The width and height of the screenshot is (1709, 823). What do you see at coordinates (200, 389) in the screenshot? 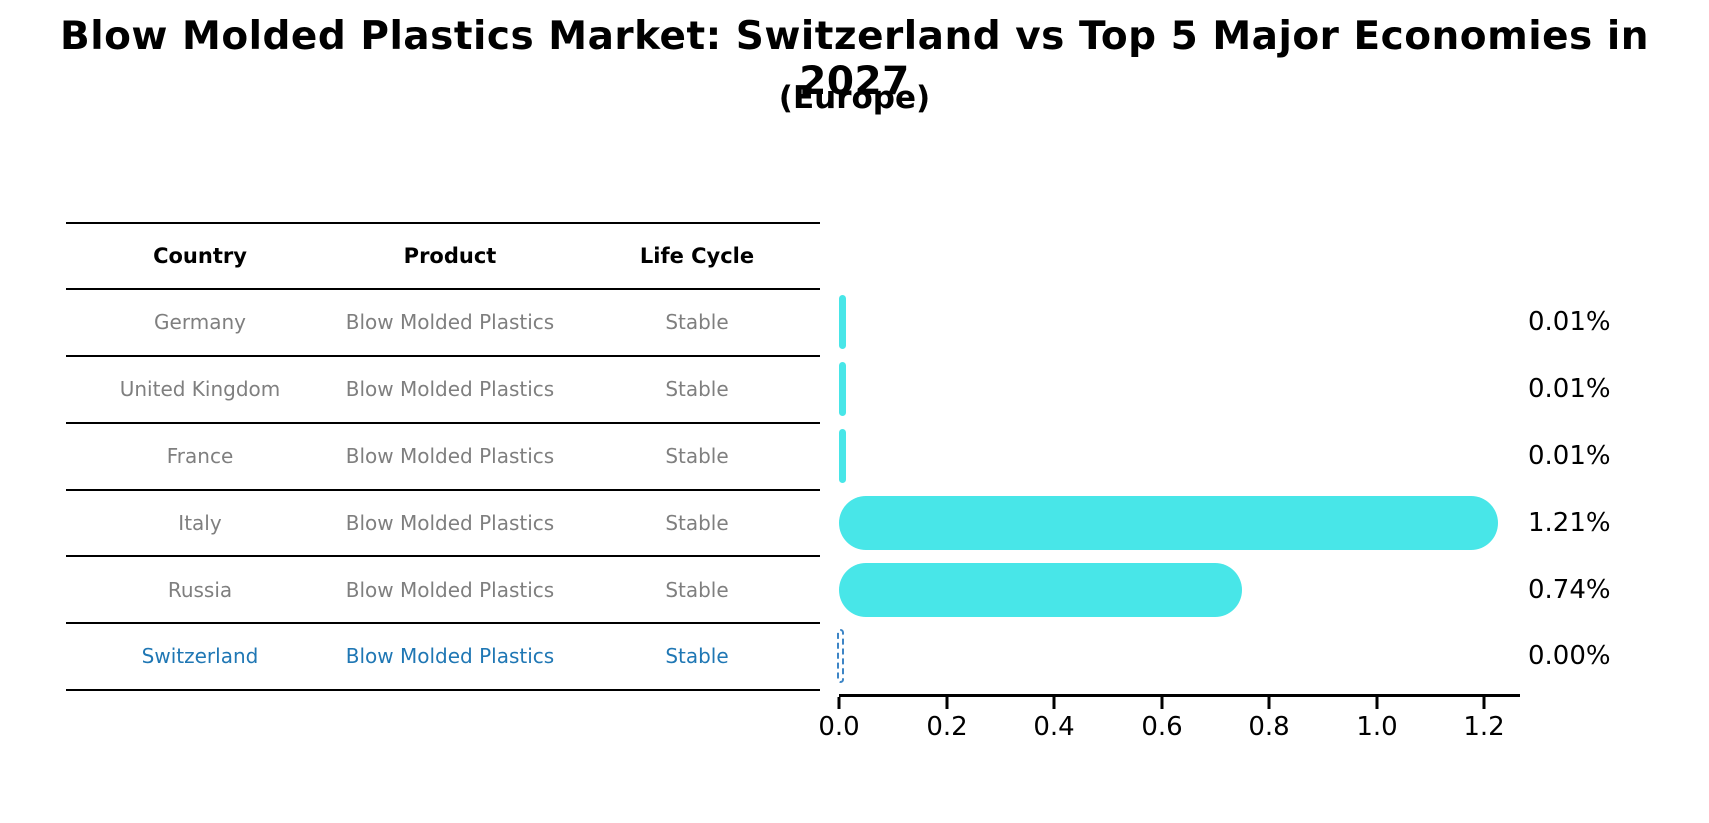
I see `country-cell: United Kingdom` at bounding box center [200, 389].